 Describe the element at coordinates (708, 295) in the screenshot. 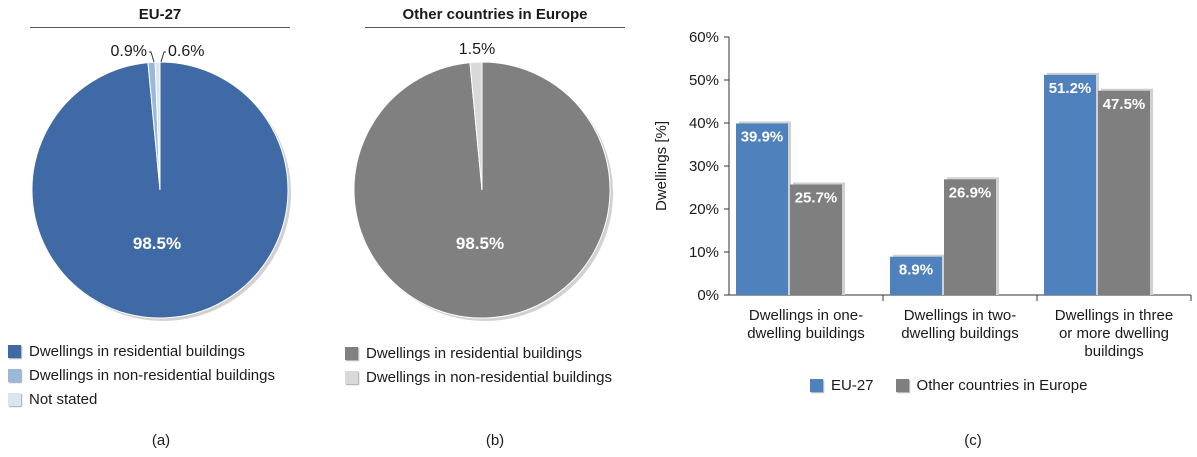

I see `y-tick-label: 0%` at that location.